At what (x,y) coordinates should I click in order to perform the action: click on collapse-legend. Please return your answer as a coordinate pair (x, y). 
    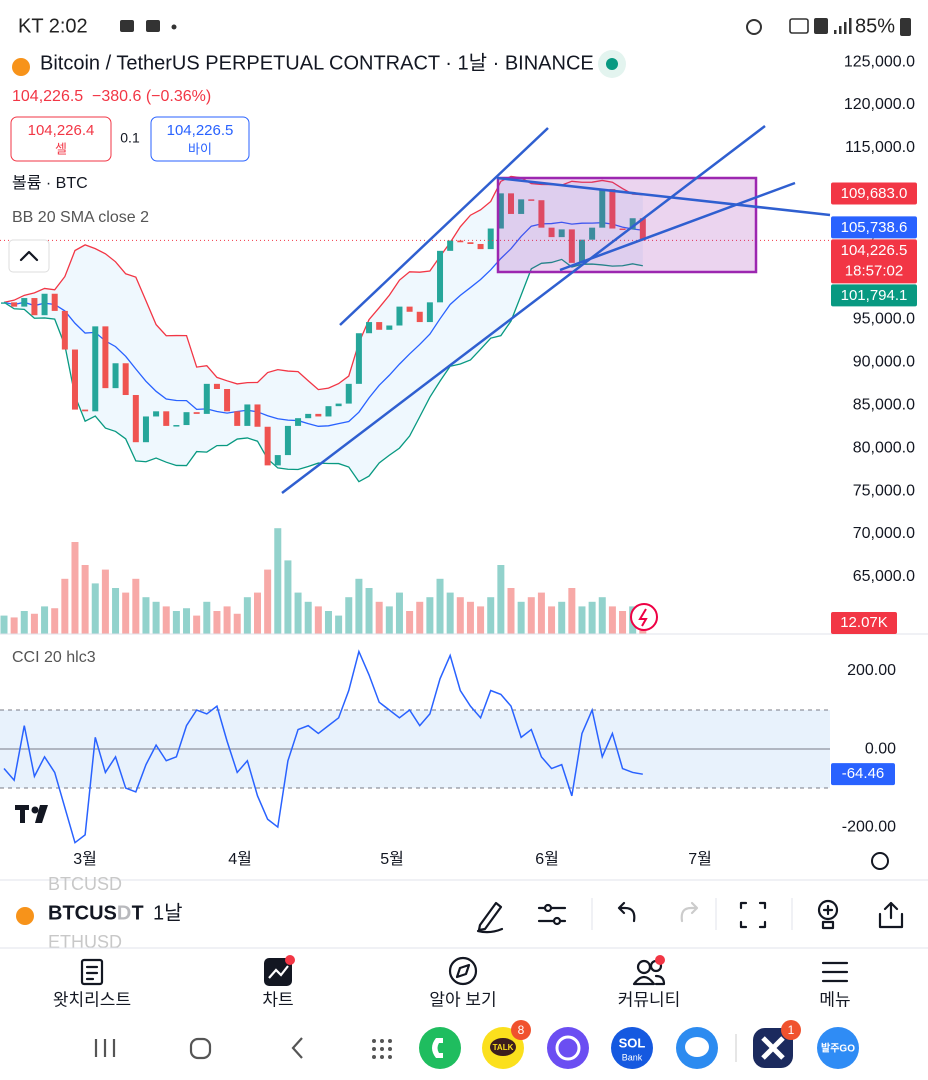
    Looking at the image, I should click on (29, 256).